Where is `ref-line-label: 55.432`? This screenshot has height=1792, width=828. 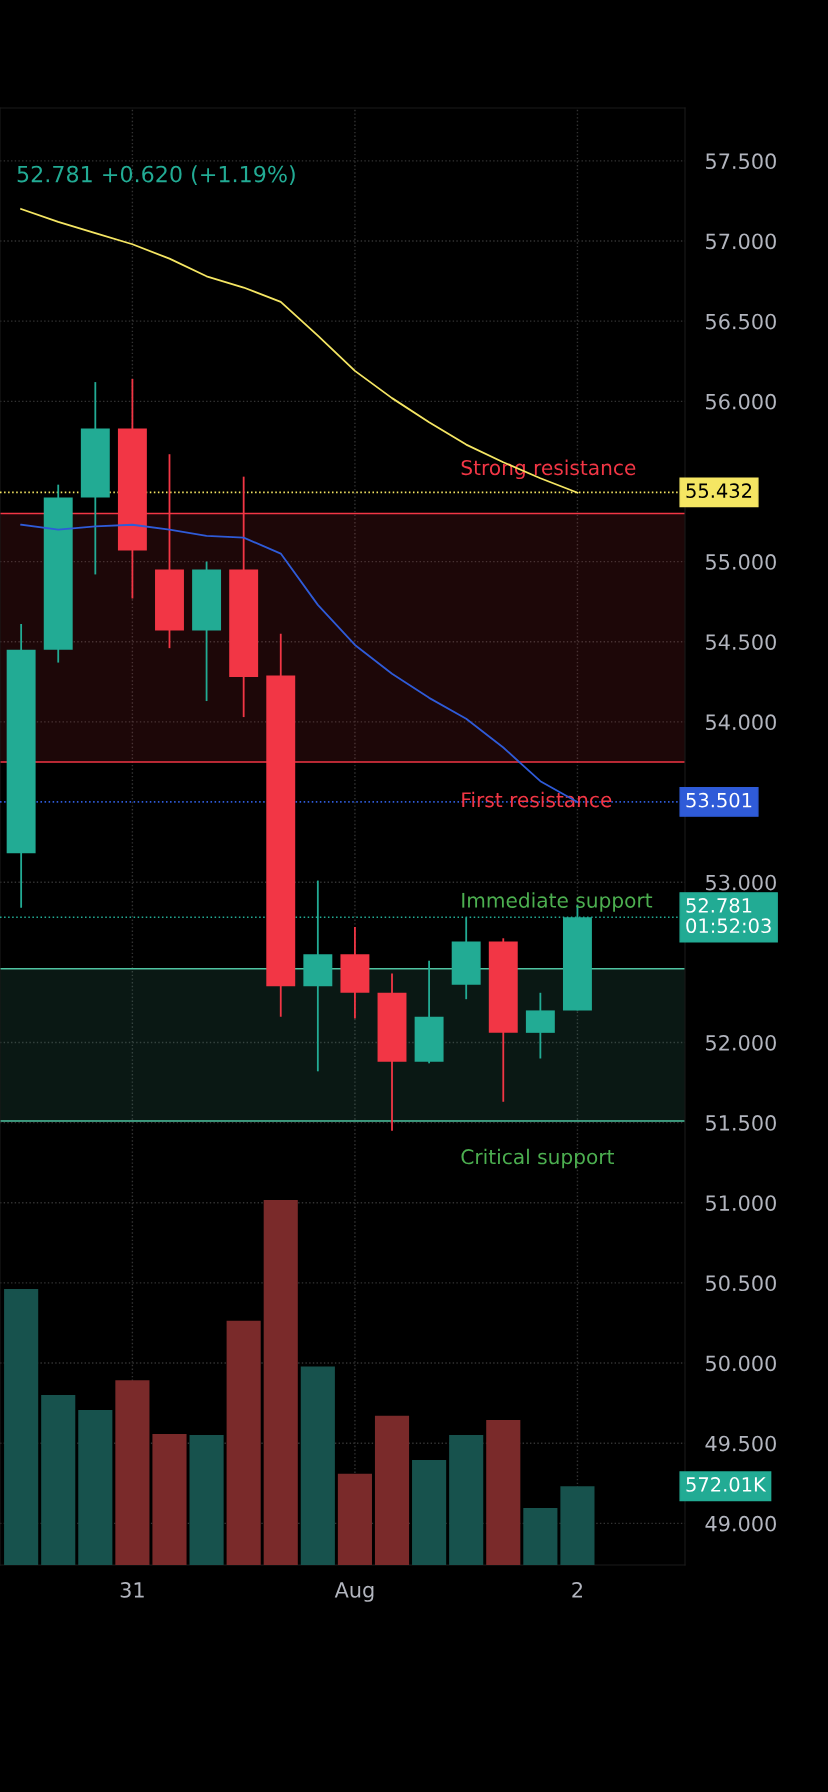
ref-line-label: 55.432 is located at coordinates (719, 491).